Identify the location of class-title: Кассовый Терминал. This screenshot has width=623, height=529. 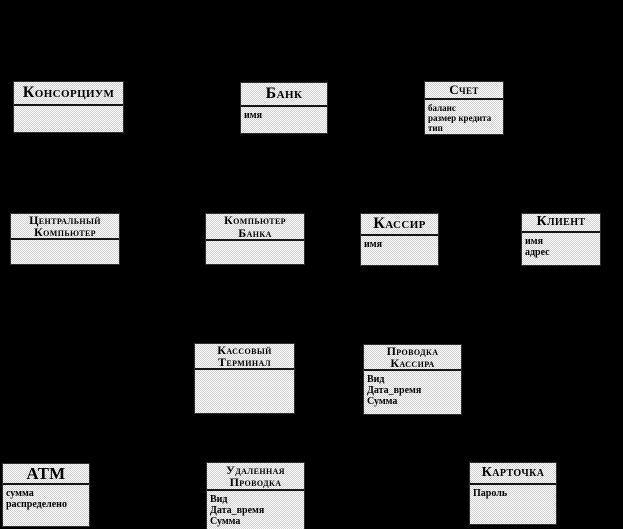
(244, 357).